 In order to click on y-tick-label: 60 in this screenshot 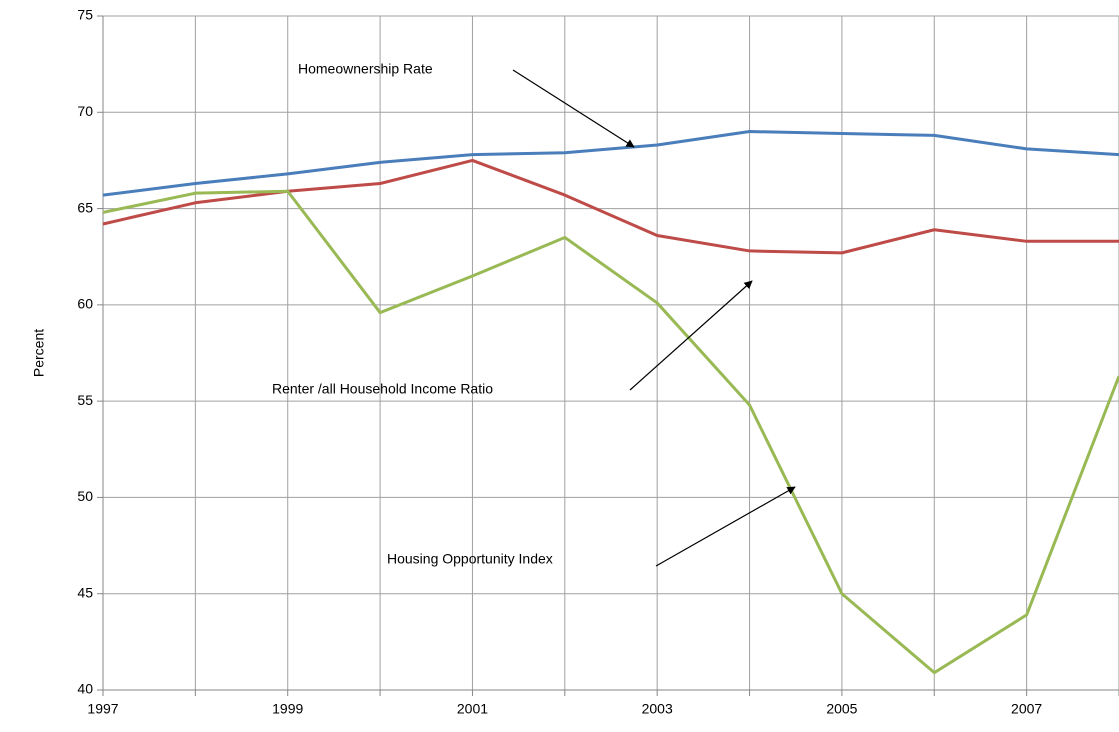, I will do `click(85, 304)`.